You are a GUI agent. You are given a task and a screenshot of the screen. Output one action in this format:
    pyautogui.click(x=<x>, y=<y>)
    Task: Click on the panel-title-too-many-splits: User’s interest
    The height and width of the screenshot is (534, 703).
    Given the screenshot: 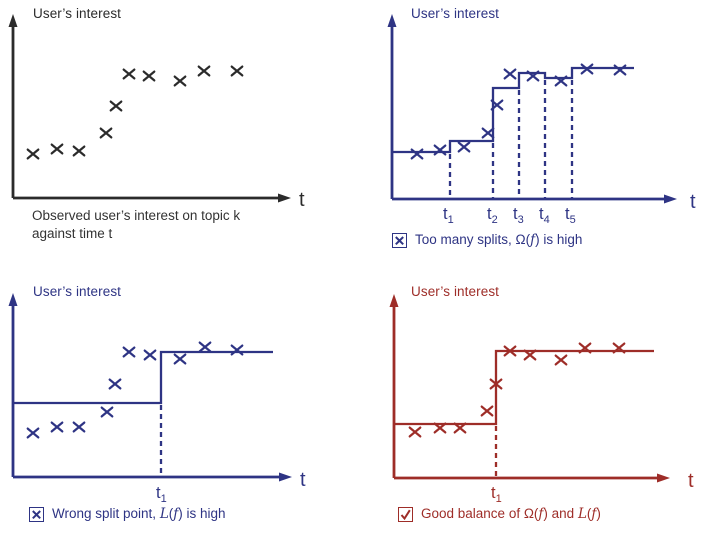 What is the action you would take?
    pyautogui.click(x=455, y=13)
    